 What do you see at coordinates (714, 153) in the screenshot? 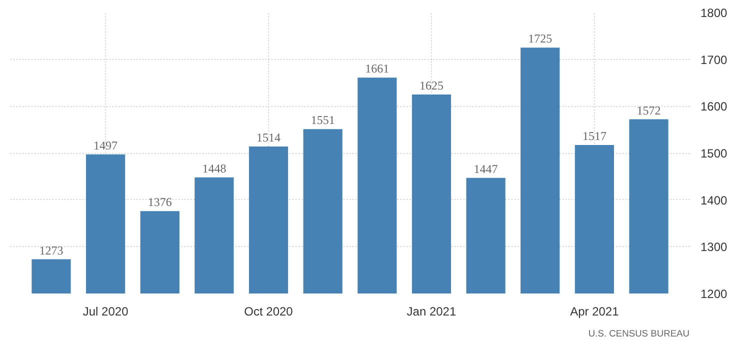
I see `y-tick-label: 1500` at bounding box center [714, 153].